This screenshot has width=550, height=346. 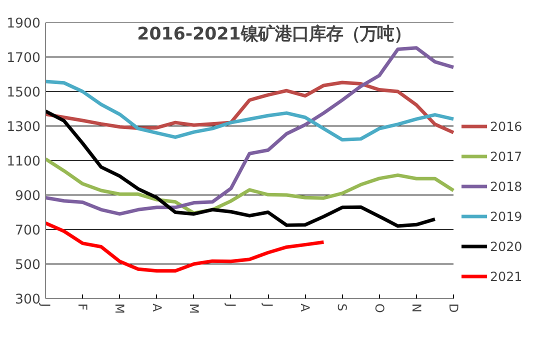 I want to click on y-tick-label: 1500, so click(x=23, y=93).